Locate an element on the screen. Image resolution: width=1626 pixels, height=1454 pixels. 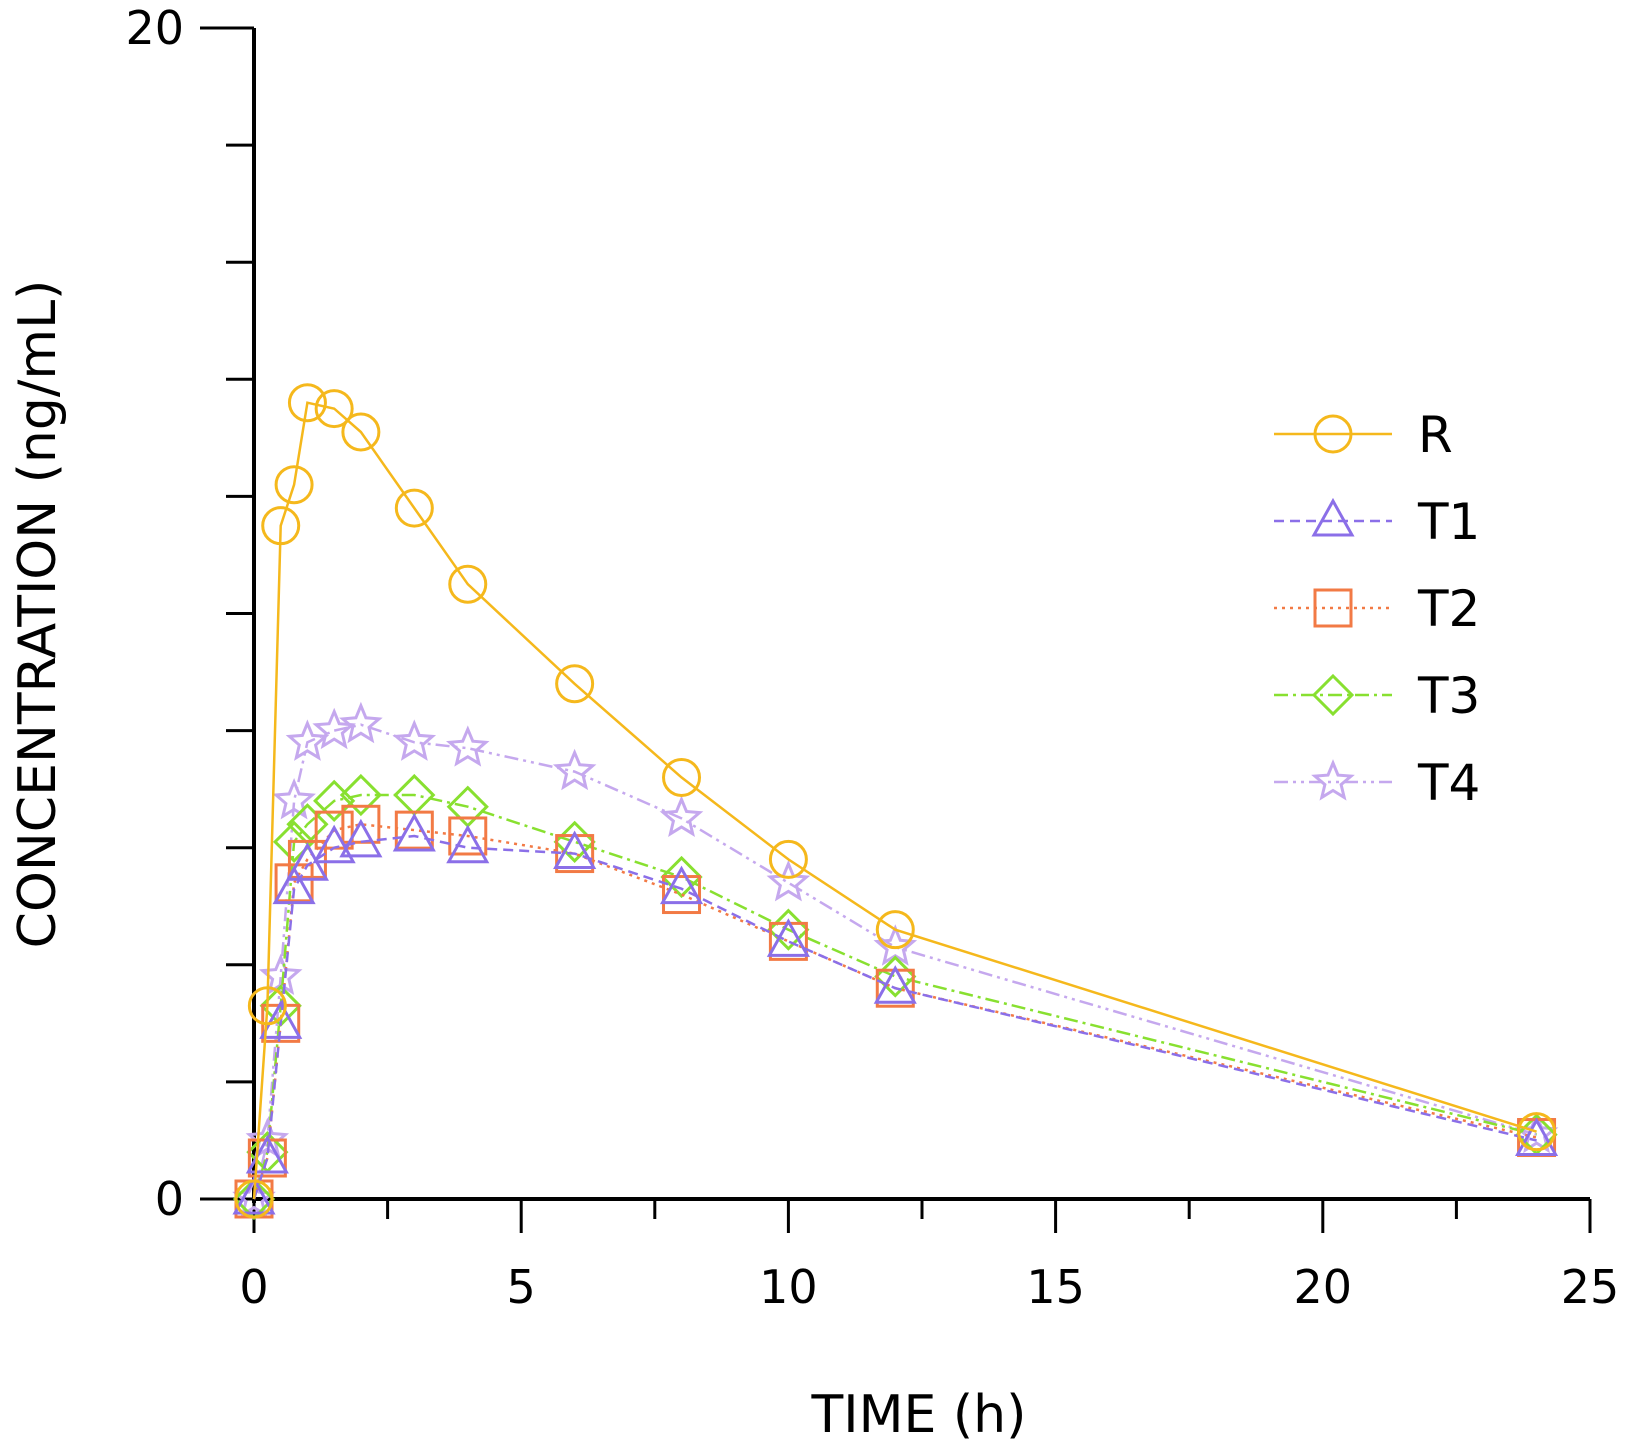
legend-label-T4: T4 is located at coordinates (1448, 783).